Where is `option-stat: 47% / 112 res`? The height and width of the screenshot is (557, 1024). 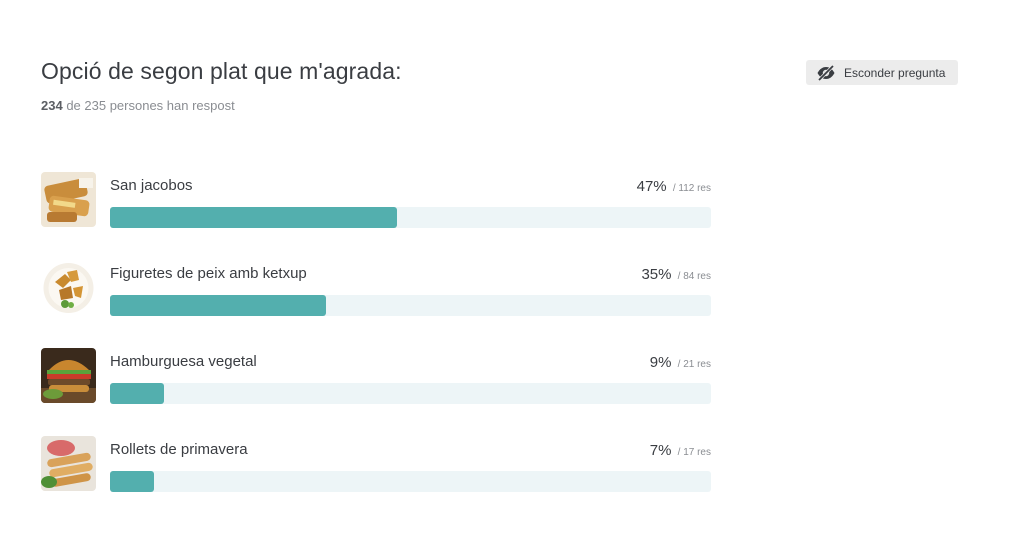 option-stat: 47% / 112 res is located at coordinates (674, 186).